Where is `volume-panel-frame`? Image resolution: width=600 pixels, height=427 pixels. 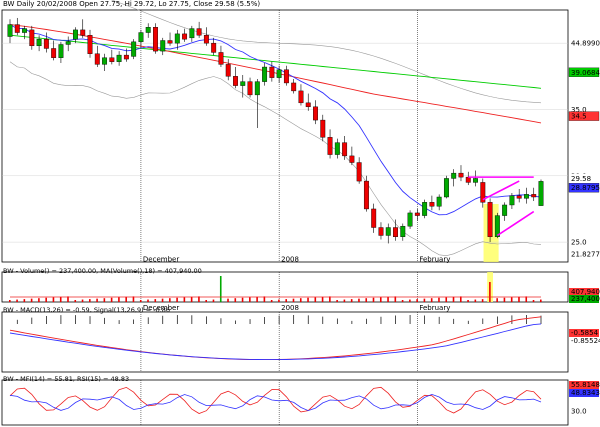
volume-panel-frame is located at coordinates (285, 287).